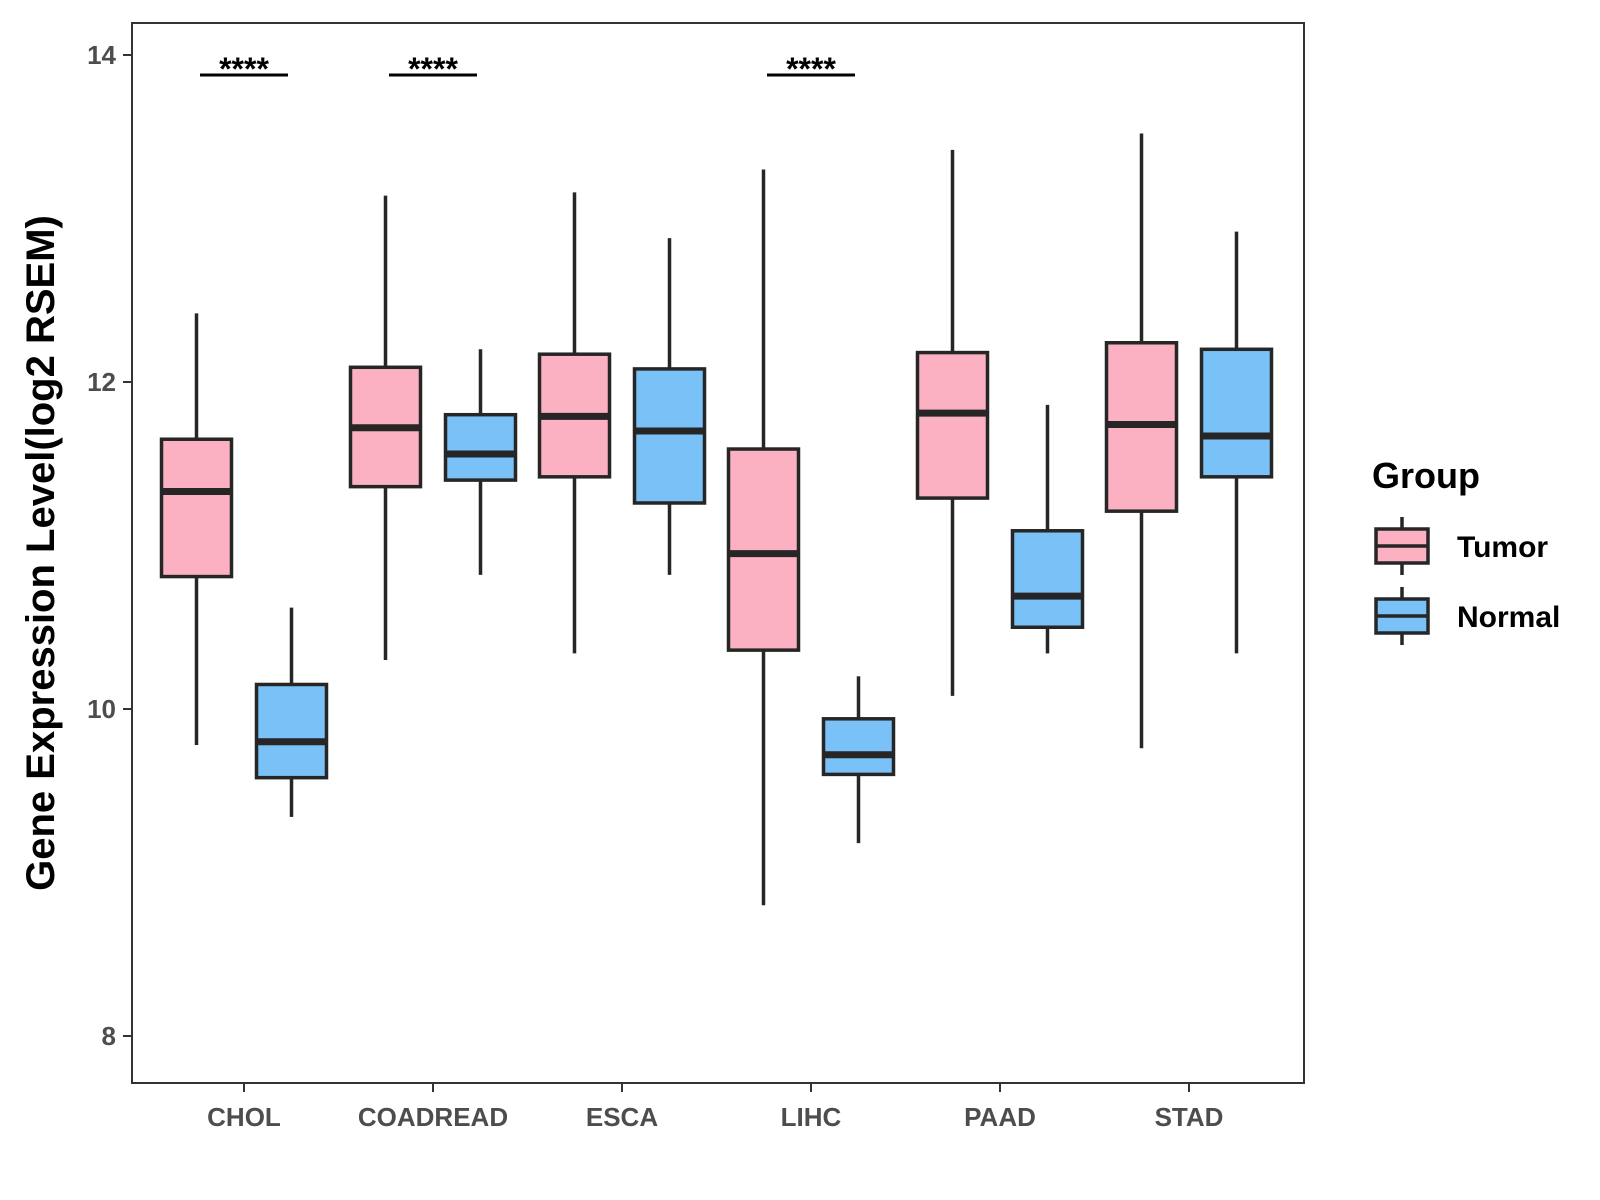  I want to click on significance-chol: ****, so click(244, 69).